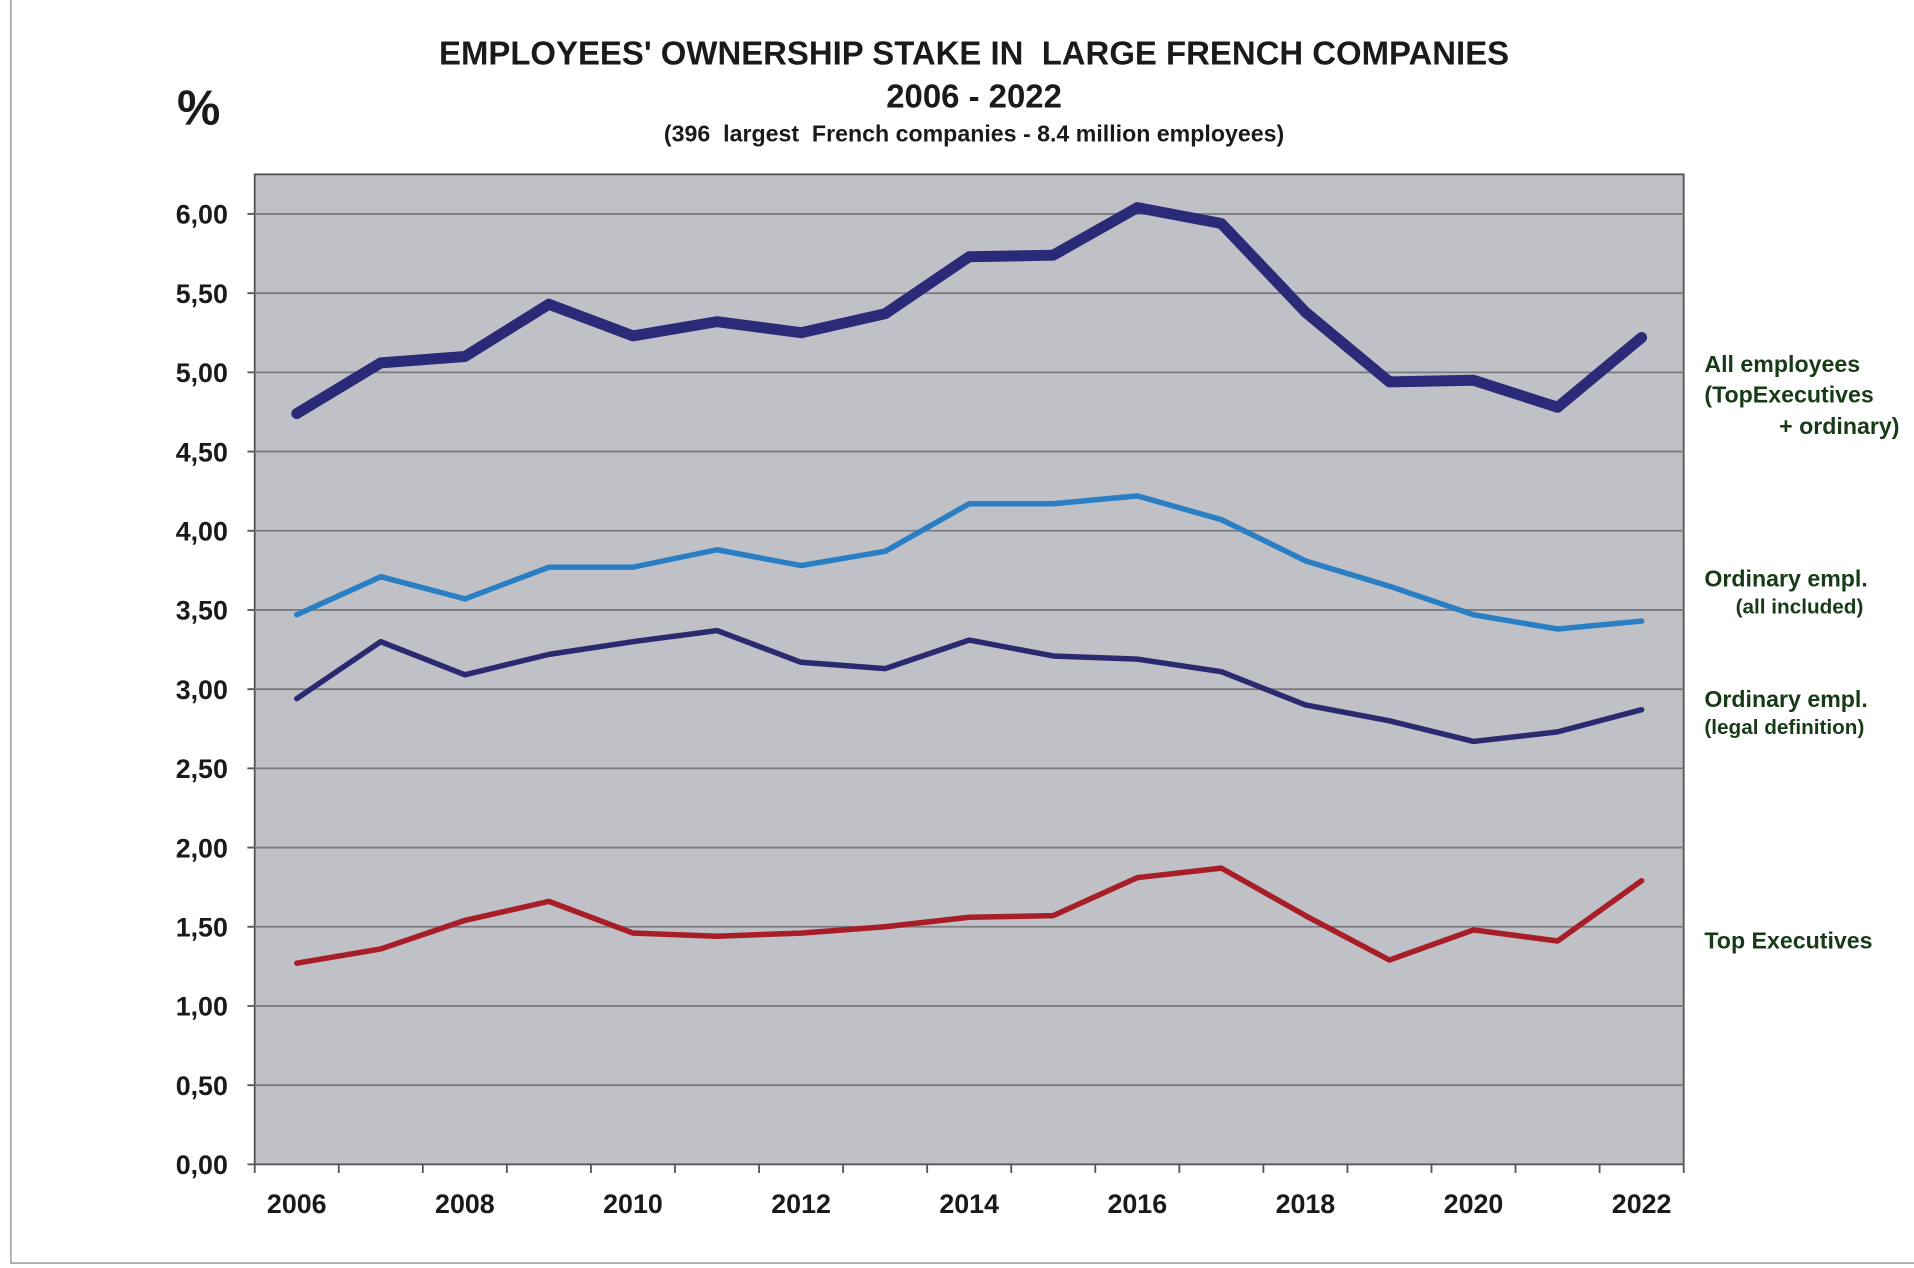 Image resolution: width=1914 pixels, height=1268 pixels. Describe the element at coordinates (1800, 606) in the screenshot. I see `legend-label: (all included)` at that location.